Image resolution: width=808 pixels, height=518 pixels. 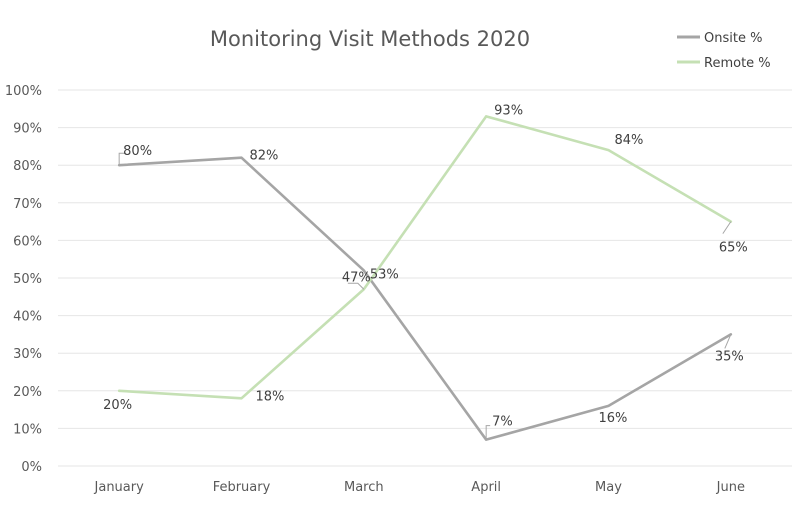 What do you see at coordinates (27, 429) in the screenshot?
I see `y-tick-label: 10%` at bounding box center [27, 429].